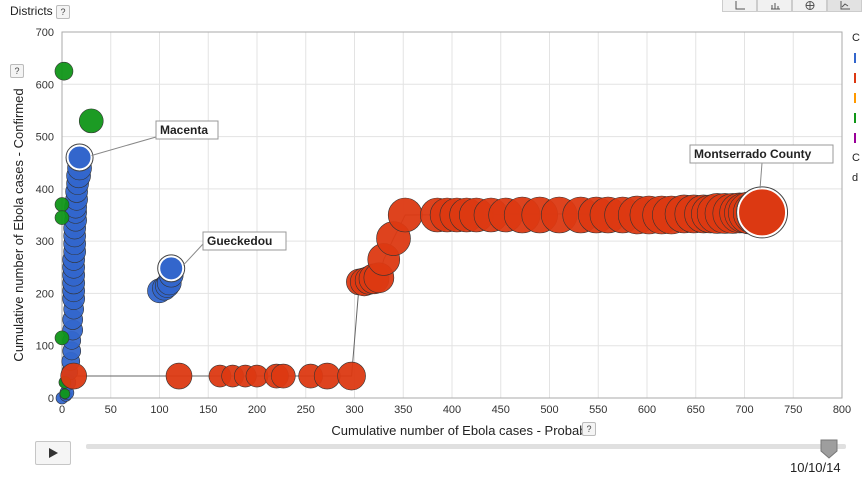  Describe the element at coordinates (598, 410) in the screenshot. I see `x-tick-label: 550` at that location.